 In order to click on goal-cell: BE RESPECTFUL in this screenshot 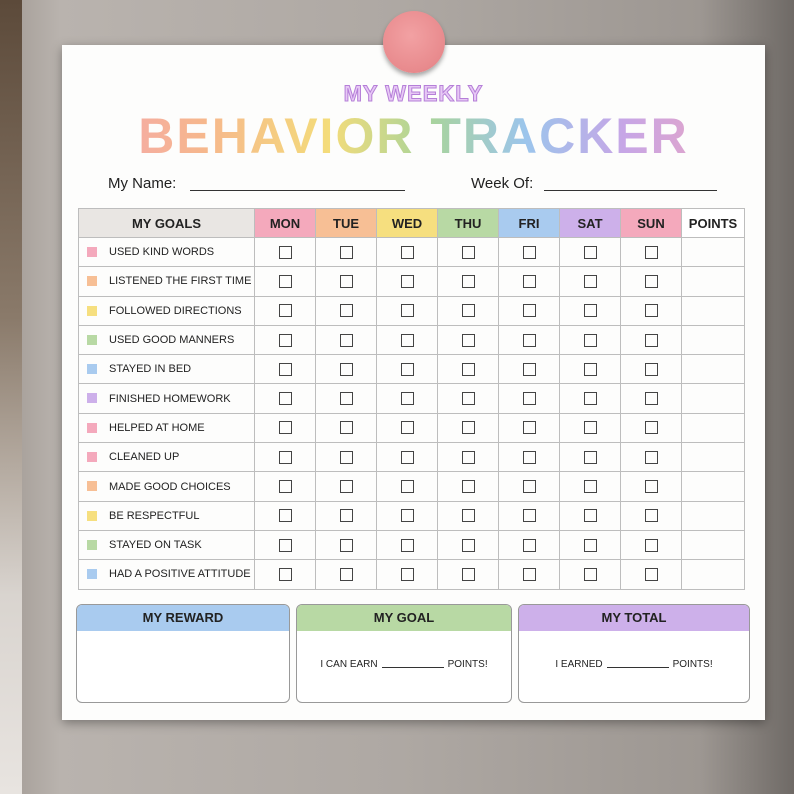, I will do `click(166, 515)`.